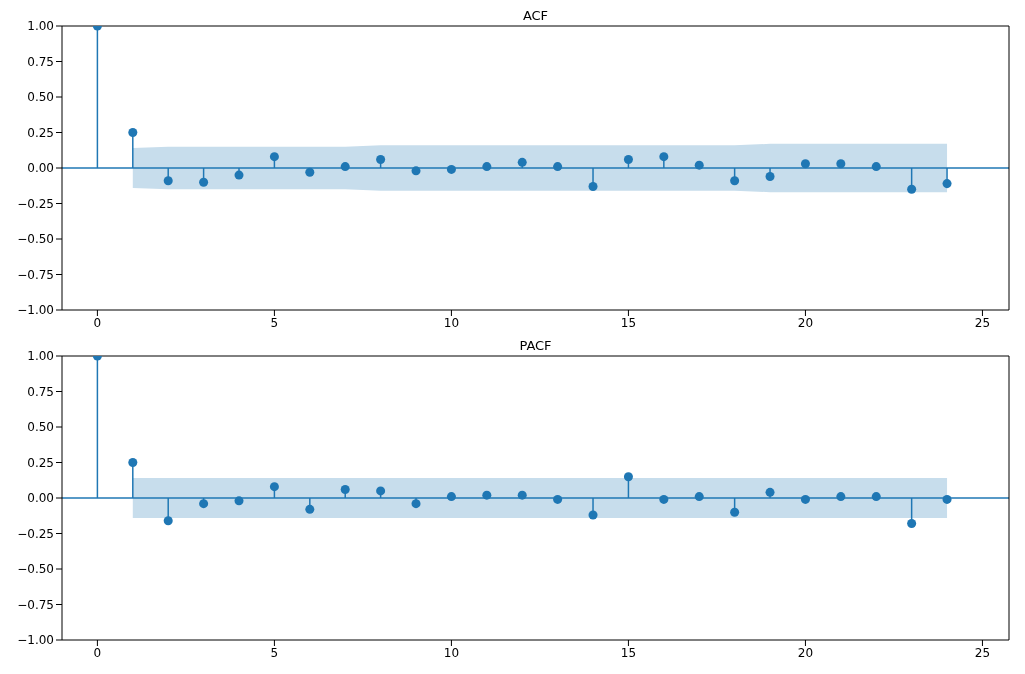 The height and width of the screenshot is (674, 1025). I want to click on chart-title: ACF, so click(535, 15).